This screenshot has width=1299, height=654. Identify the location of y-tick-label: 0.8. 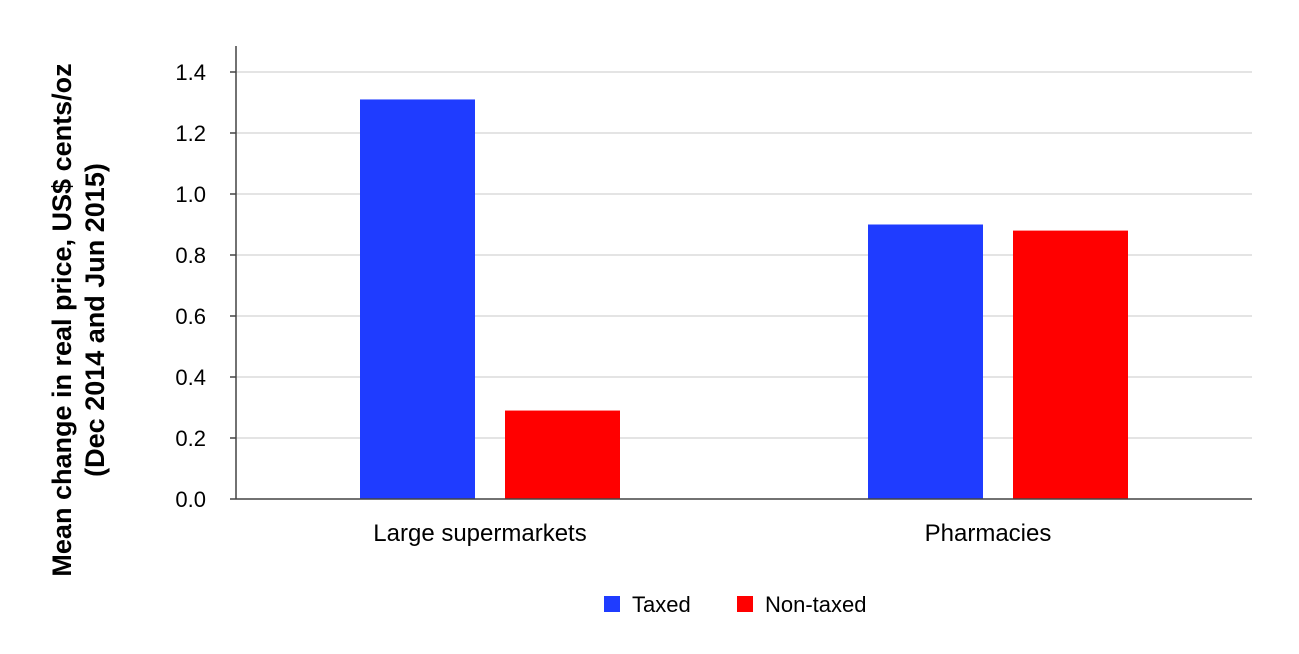
(190, 255).